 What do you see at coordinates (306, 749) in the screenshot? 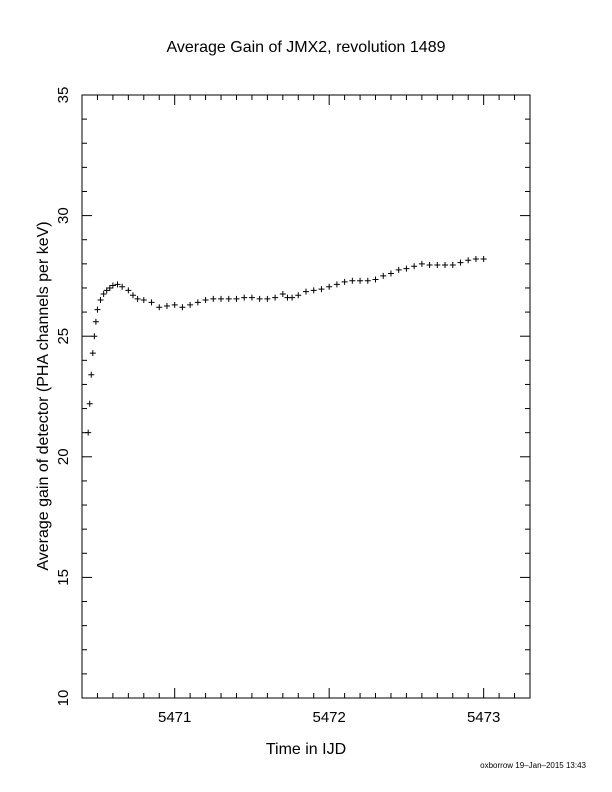
I see `x-axis-label: Time in IJD` at bounding box center [306, 749].